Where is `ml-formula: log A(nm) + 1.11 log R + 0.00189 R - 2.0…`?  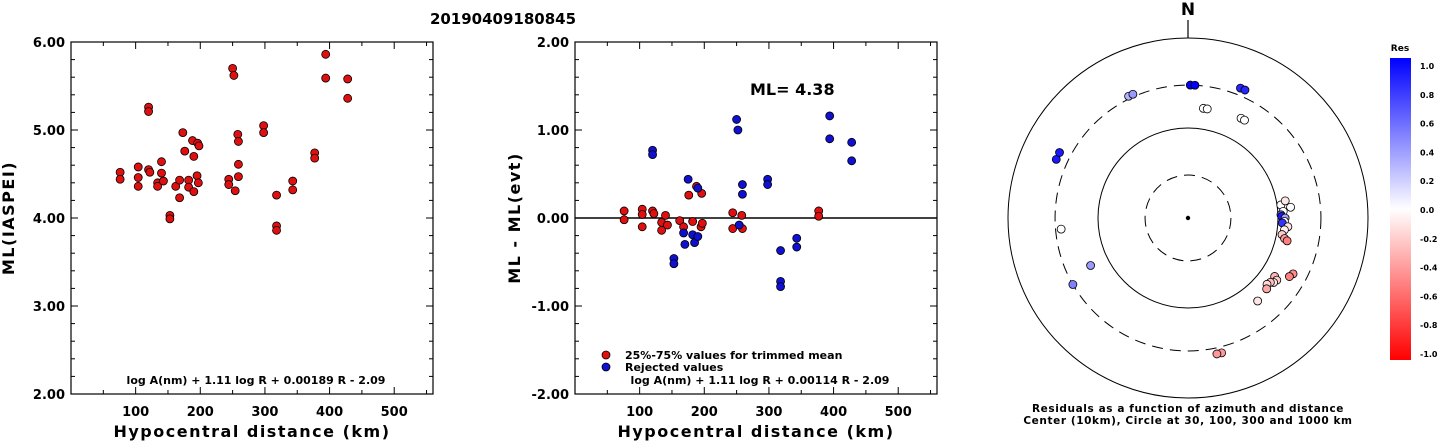
ml-formula: log A(nm) + 1.11 log R + 0.00189 R - 2.0… is located at coordinates (256, 380).